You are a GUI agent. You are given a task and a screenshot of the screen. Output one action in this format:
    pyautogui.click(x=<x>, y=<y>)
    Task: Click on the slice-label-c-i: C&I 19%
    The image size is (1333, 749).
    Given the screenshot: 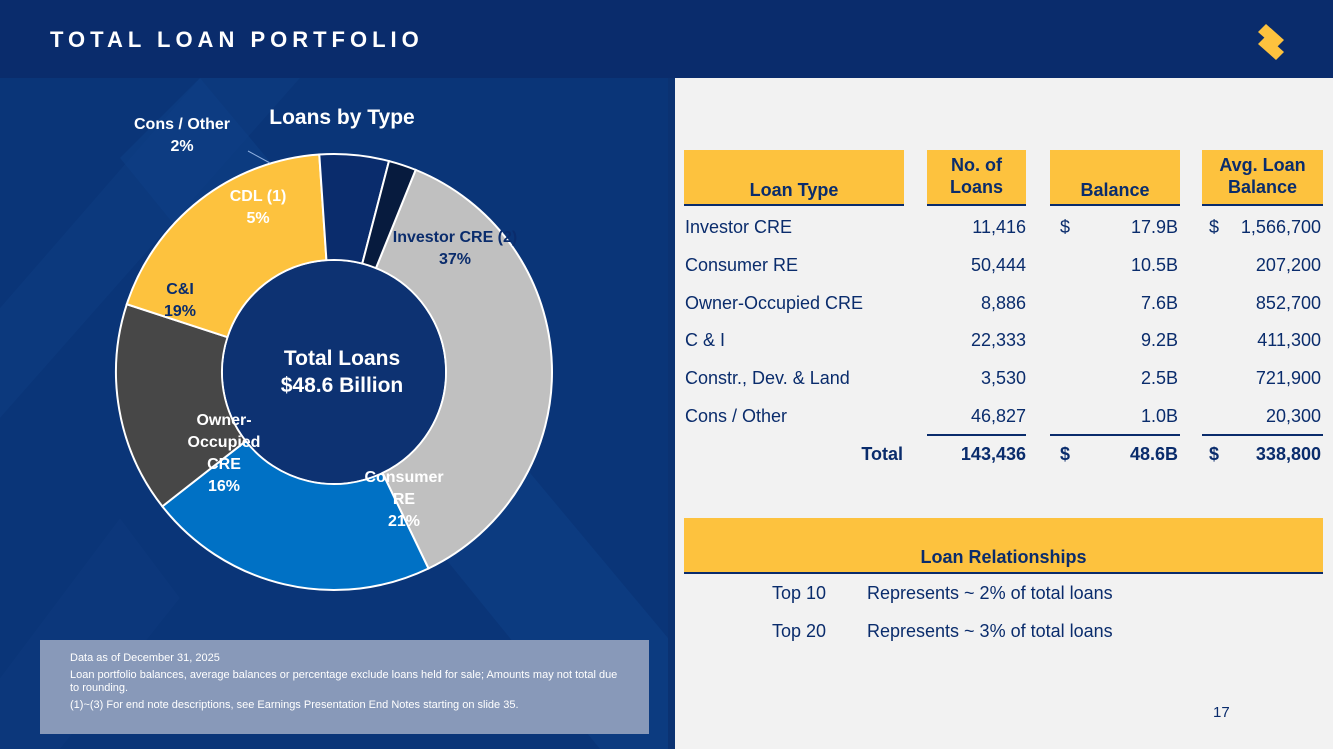 What is the action you would take?
    pyautogui.click(x=180, y=300)
    